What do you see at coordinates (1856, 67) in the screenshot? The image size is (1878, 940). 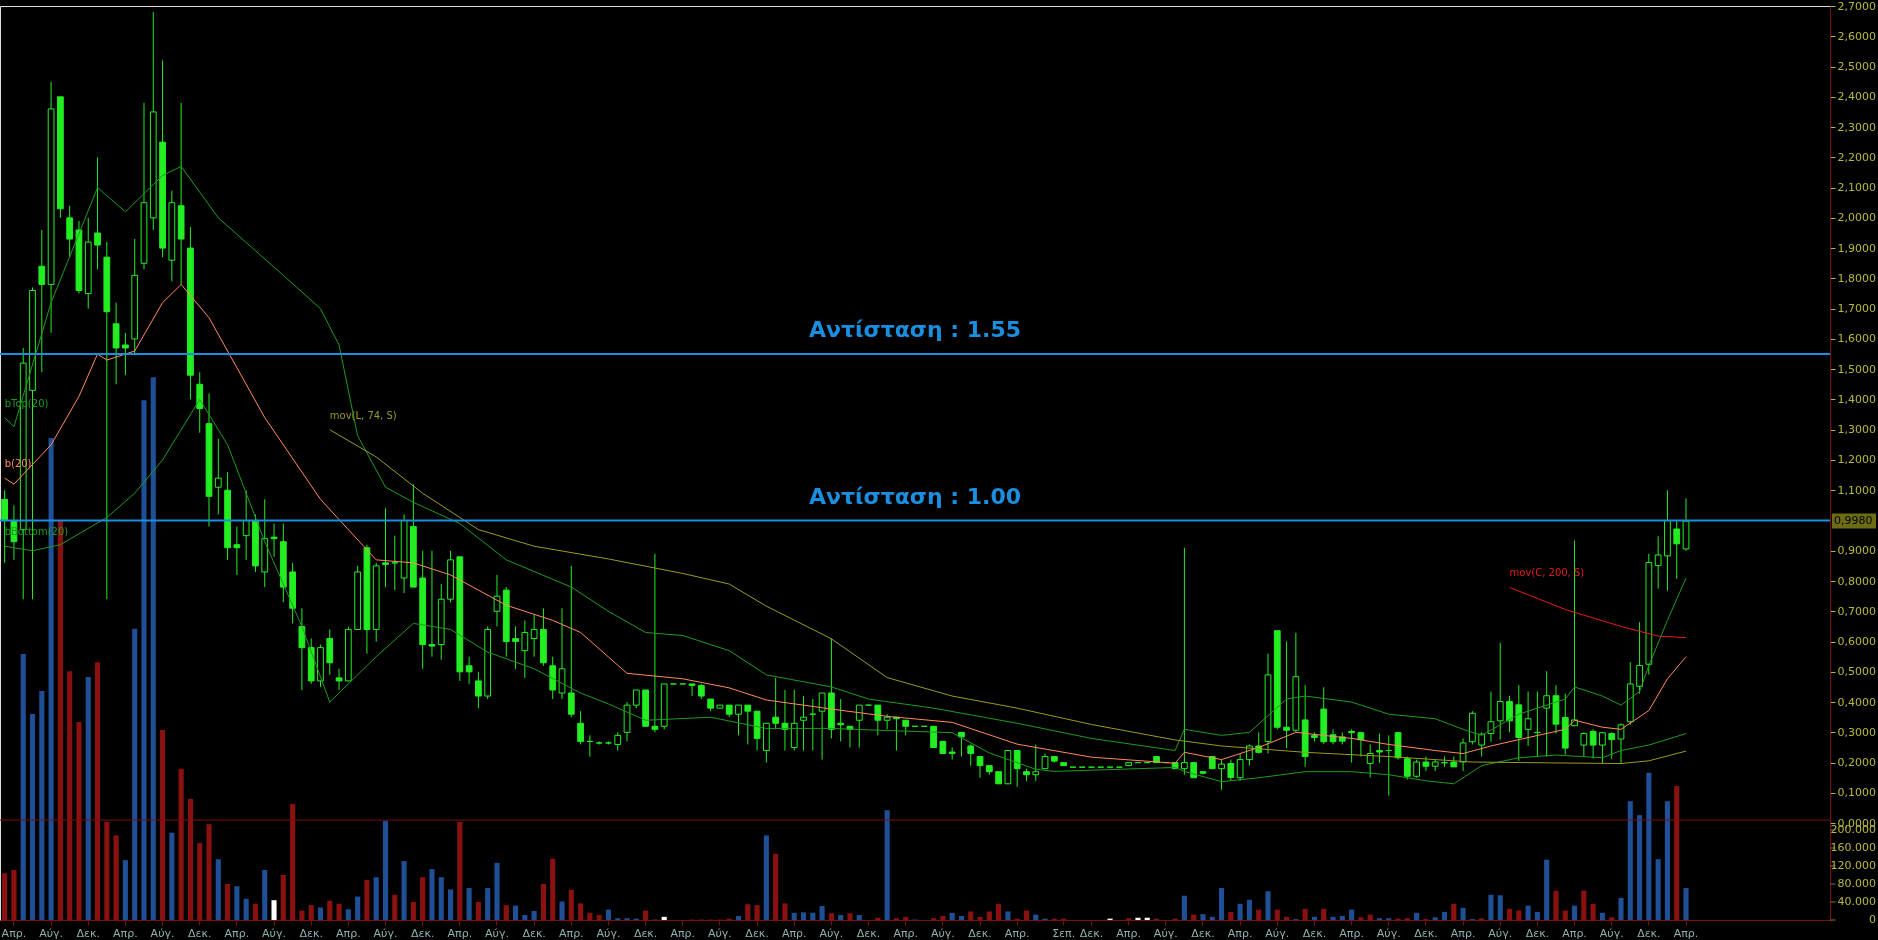 I see `y-tick-label: 2,5000` at bounding box center [1856, 67].